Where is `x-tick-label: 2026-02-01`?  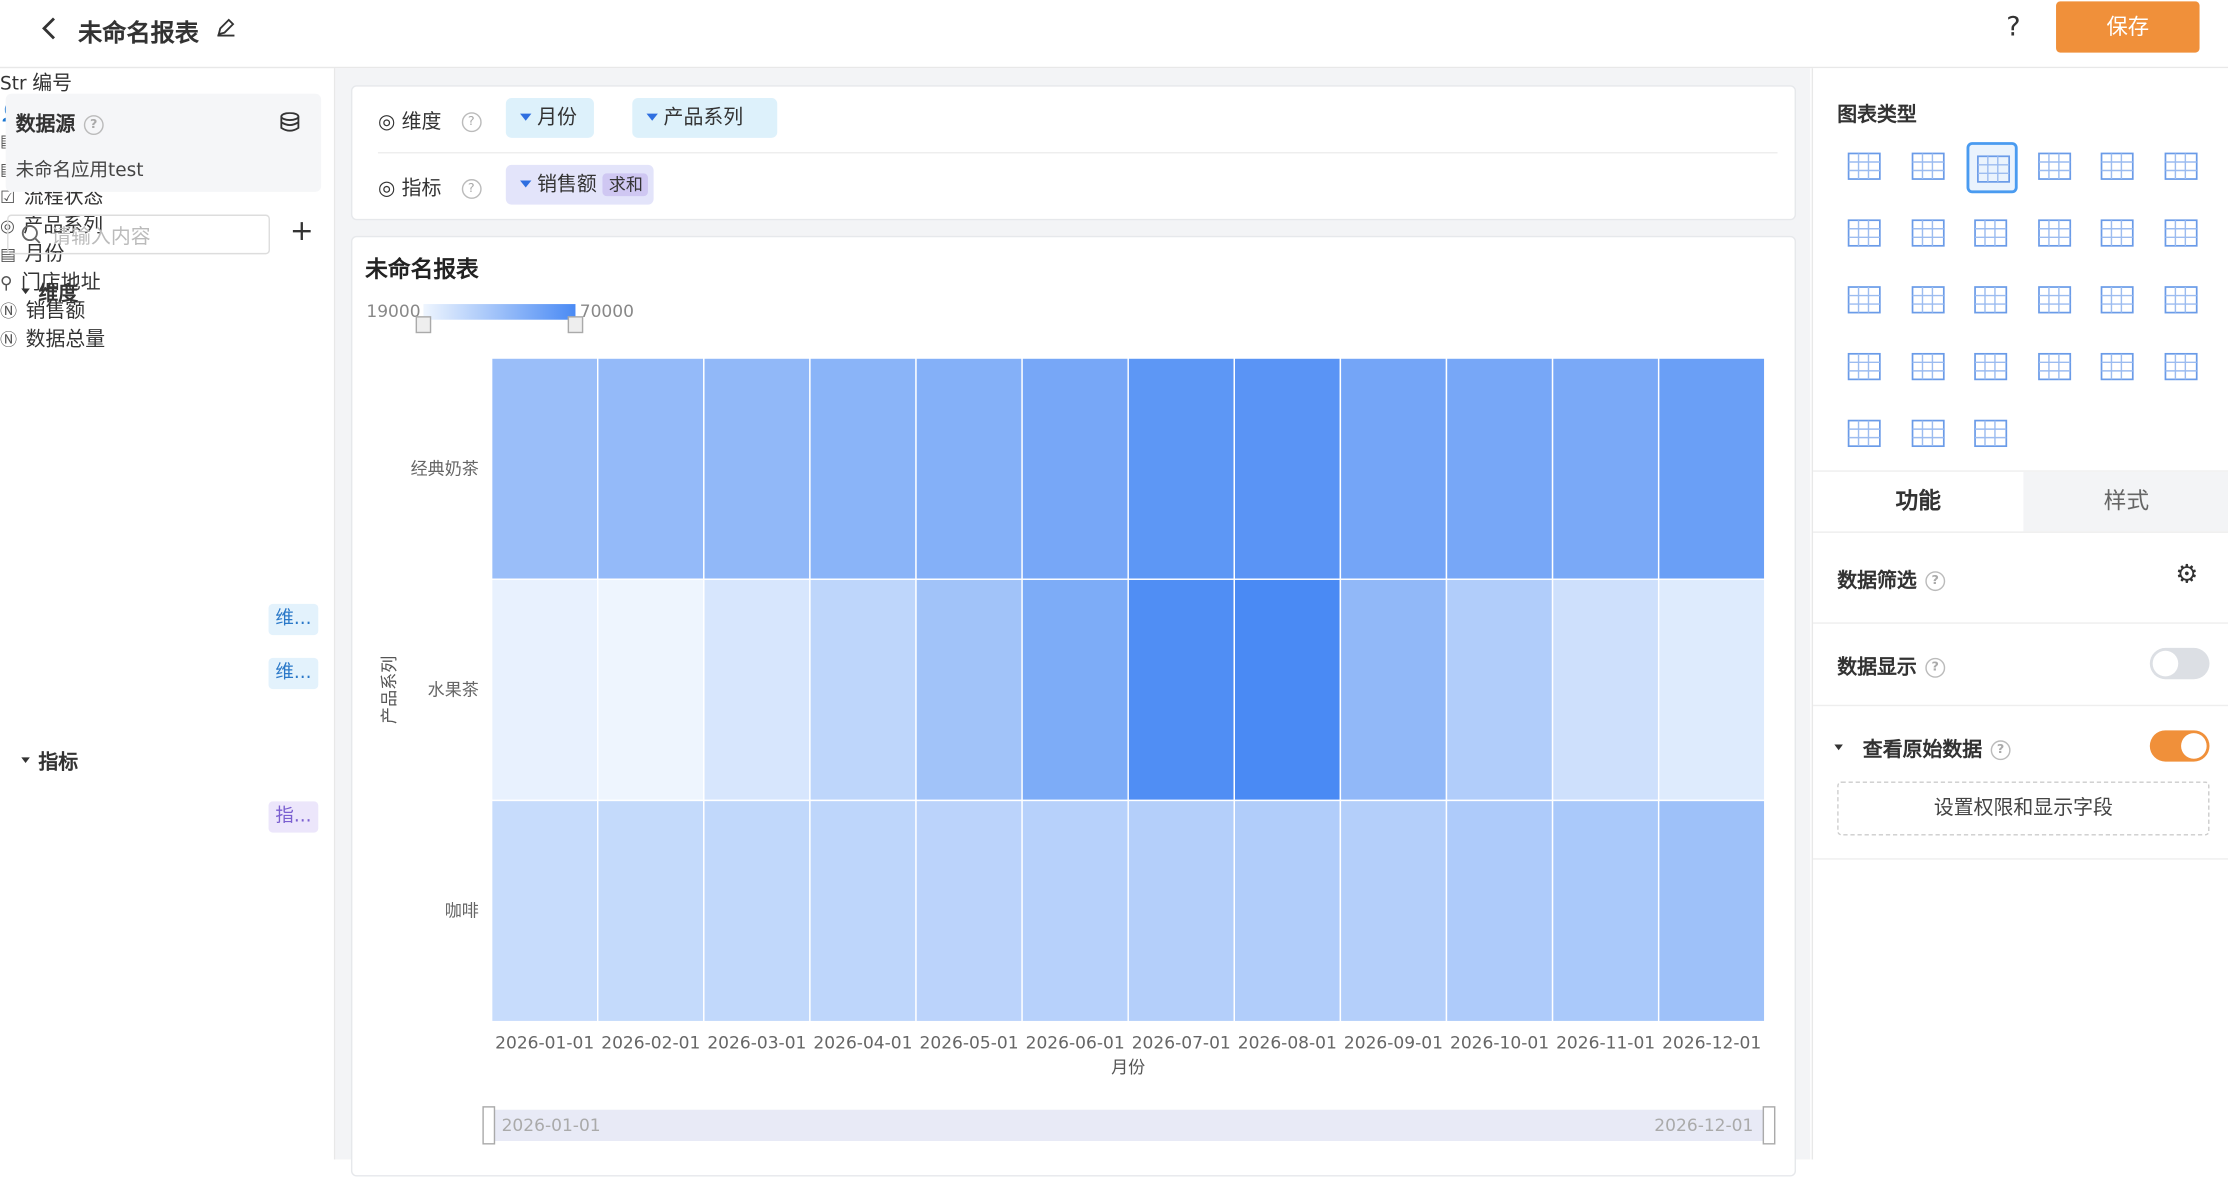 x-tick-label: 2026-02-01 is located at coordinates (650, 1044).